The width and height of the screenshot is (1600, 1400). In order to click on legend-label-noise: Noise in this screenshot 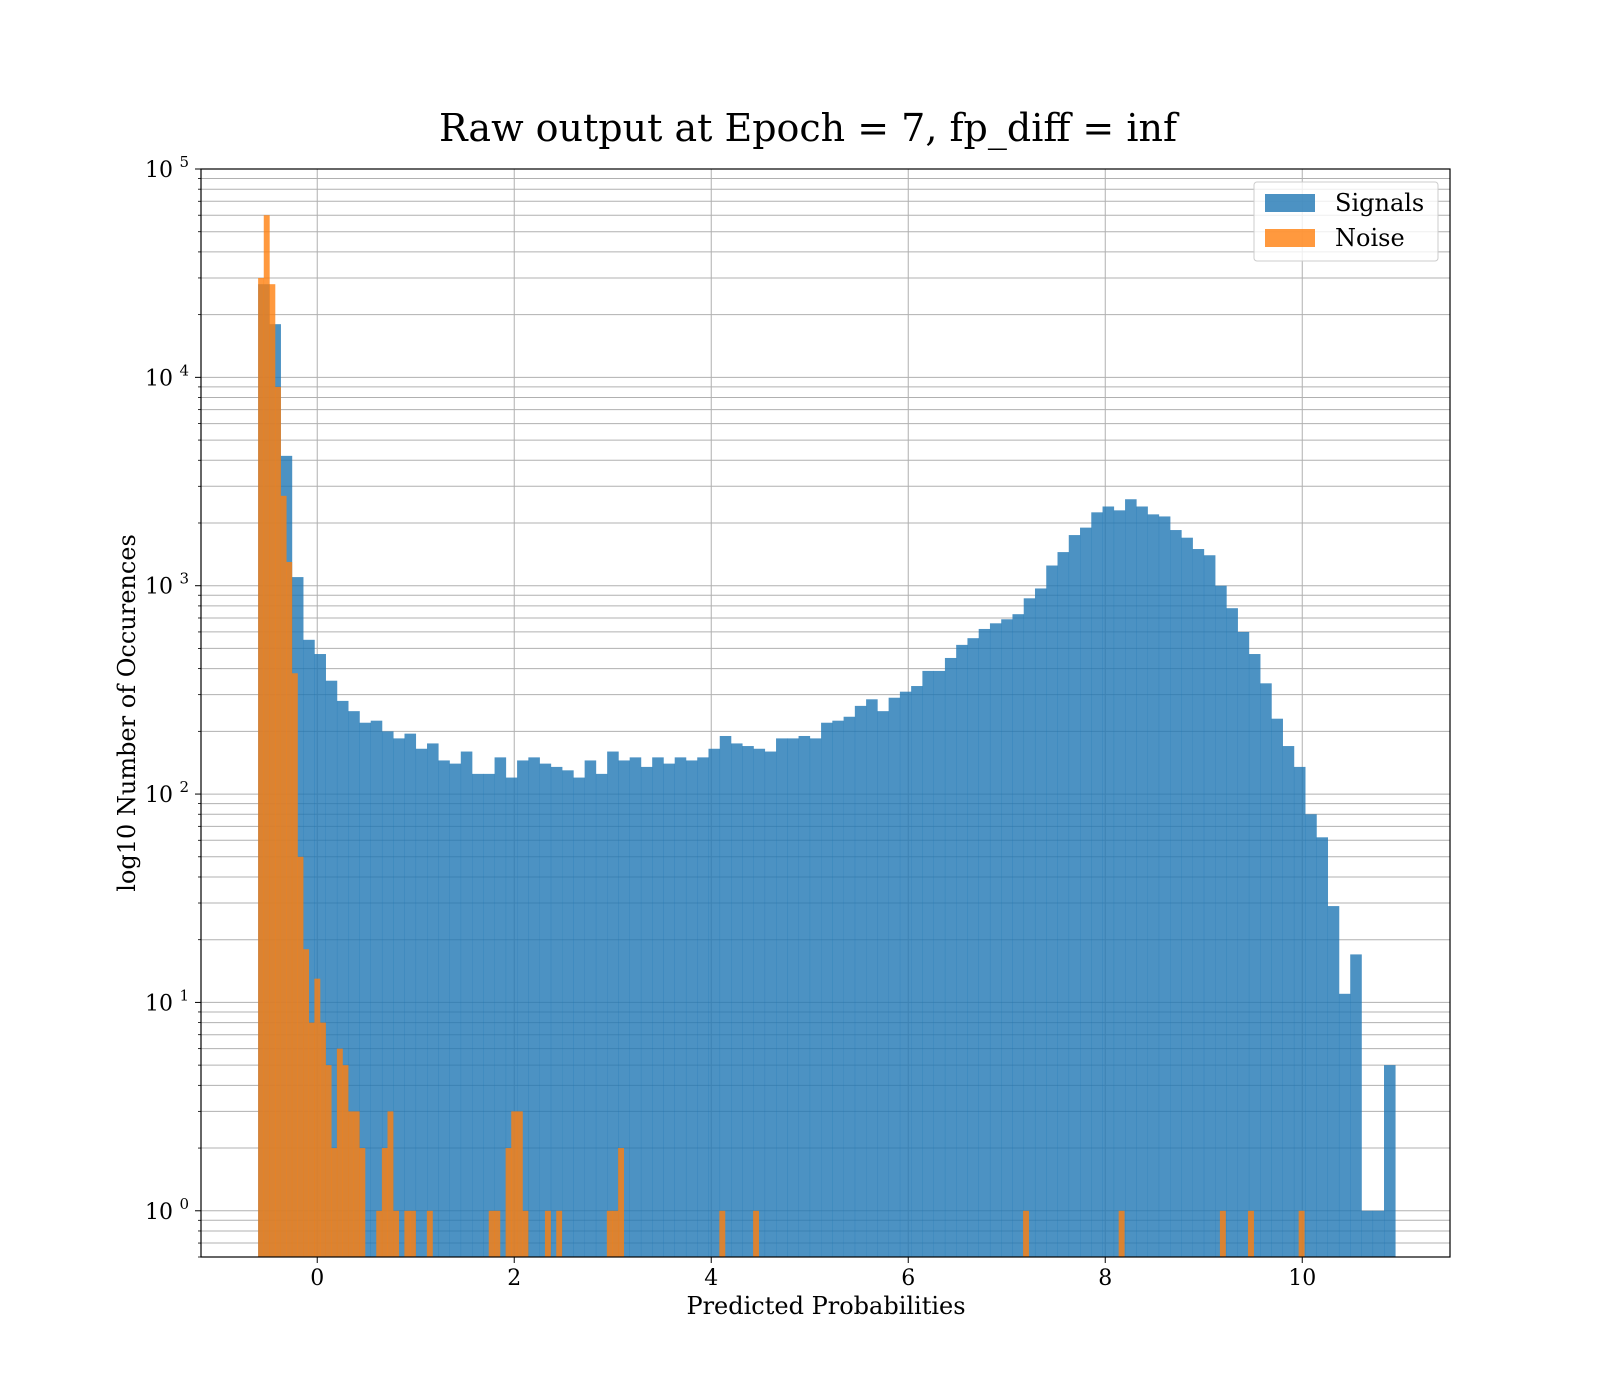, I will do `click(1370, 238)`.